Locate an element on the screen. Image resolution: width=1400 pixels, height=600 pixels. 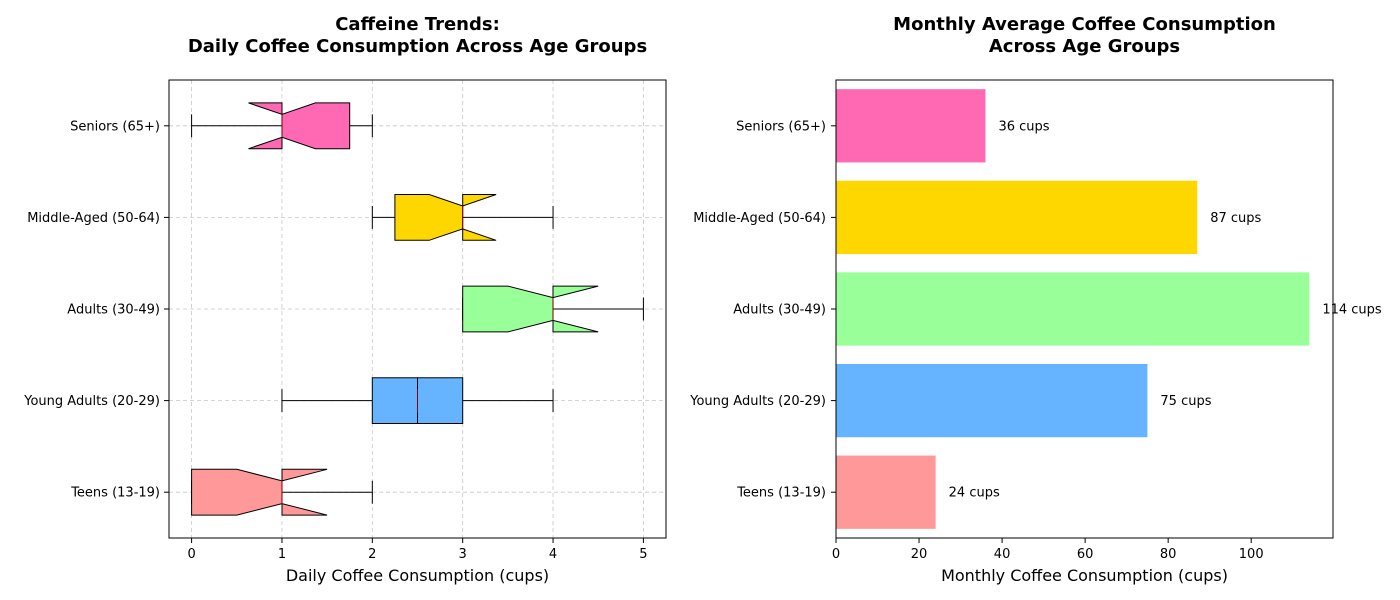
boxplot-y-tick-label: Seniors (65+) is located at coordinates (115, 126).